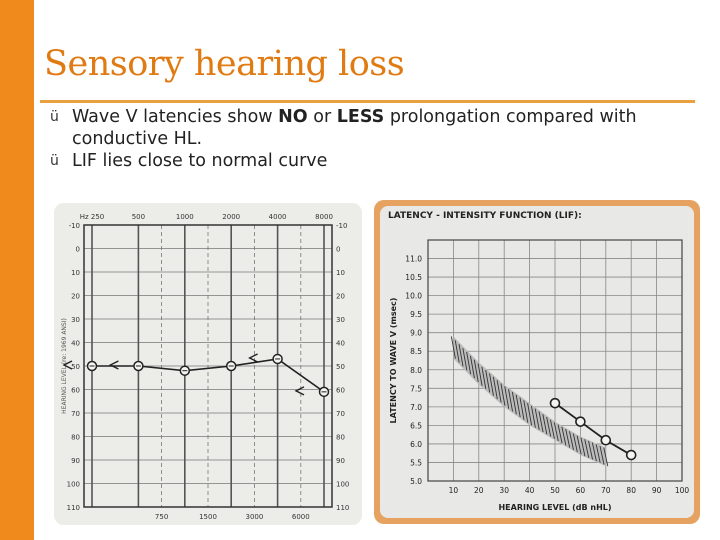  What do you see at coordinates (554, 507) in the screenshot?
I see `lif-xlabel: HEARING LEVEL (dB nHL)` at bounding box center [554, 507].